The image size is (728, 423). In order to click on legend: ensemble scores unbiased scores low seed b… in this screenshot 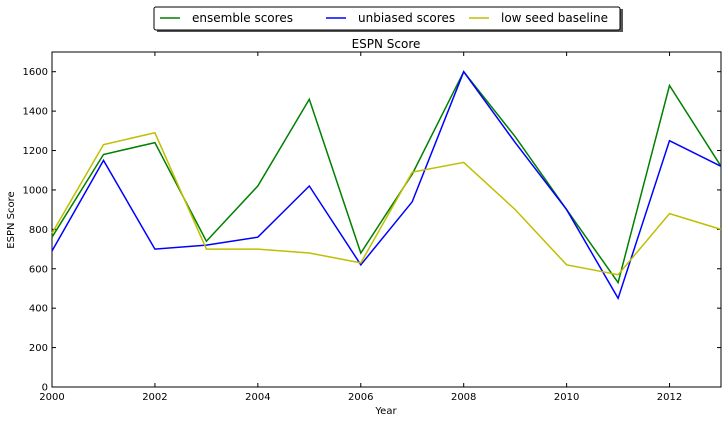, I will do `click(388, 19)`.